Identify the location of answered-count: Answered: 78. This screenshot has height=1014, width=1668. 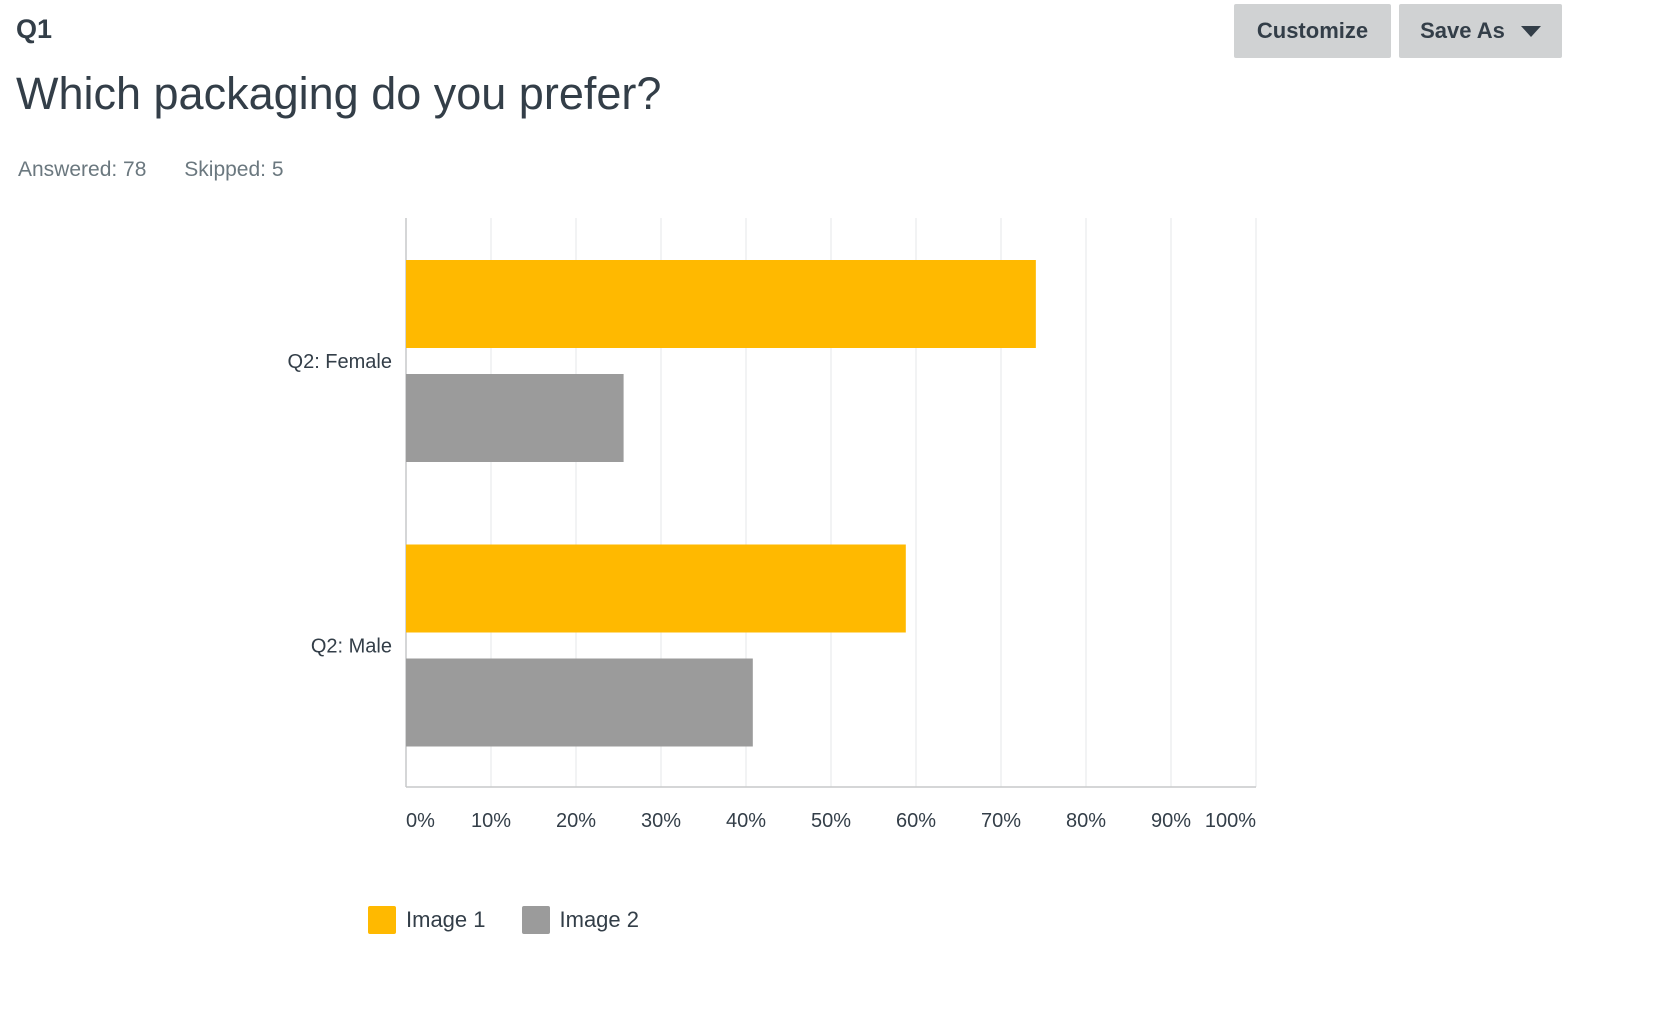
(82, 169).